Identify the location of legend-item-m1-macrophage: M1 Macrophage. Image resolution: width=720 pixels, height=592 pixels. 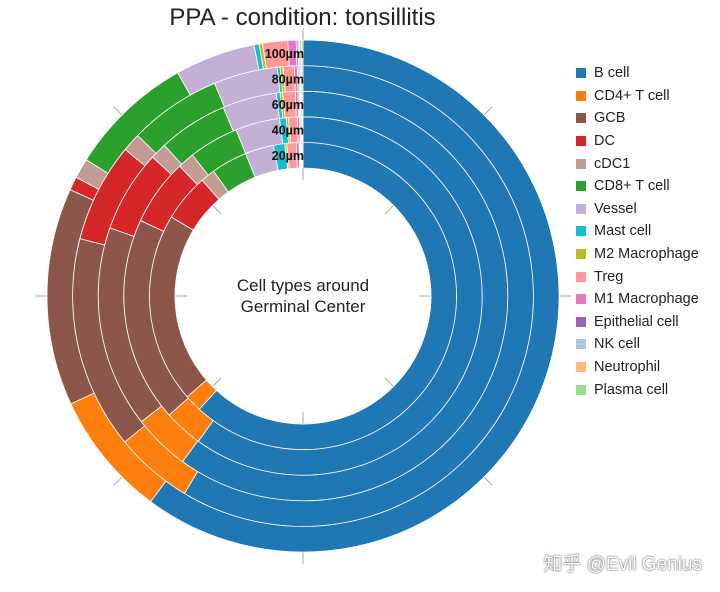
(637, 299).